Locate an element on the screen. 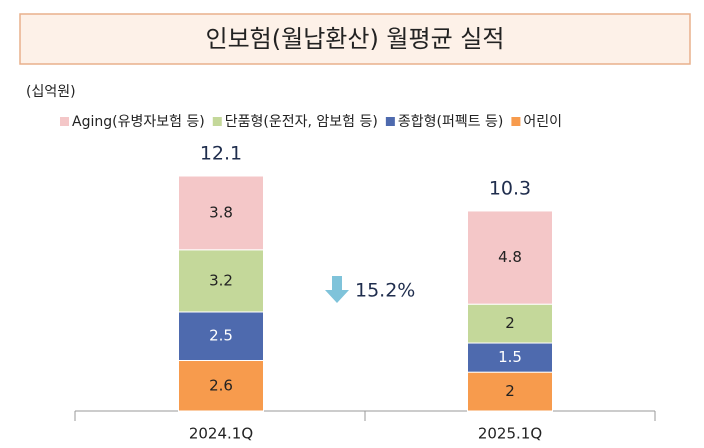  segment-label: 2.6 is located at coordinates (221, 385).